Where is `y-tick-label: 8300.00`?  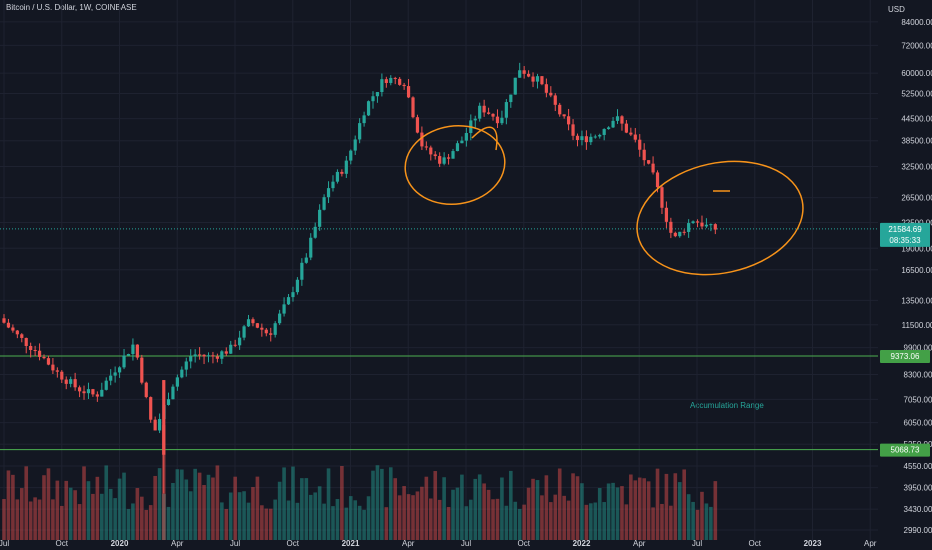 y-tick-label: 8300.00 is located at coordinates (918, 374).